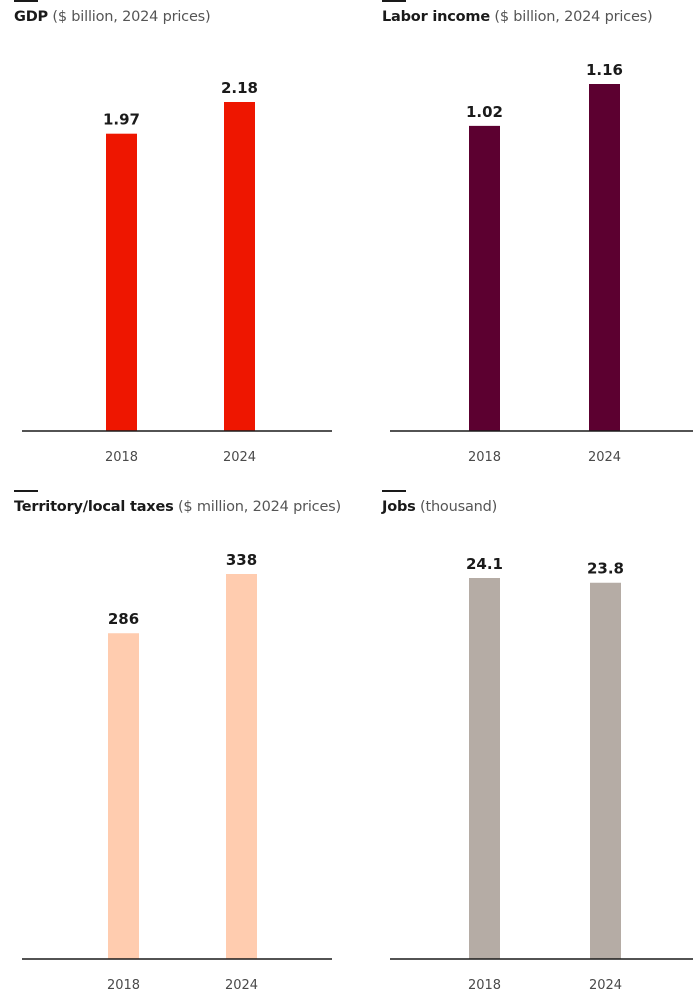 This screenshot has width=693, height=997. What do you see at coordinates (31, 17) in the screenshot?
I see `chart-title-main: GDP` at bounding box center [31, 17].